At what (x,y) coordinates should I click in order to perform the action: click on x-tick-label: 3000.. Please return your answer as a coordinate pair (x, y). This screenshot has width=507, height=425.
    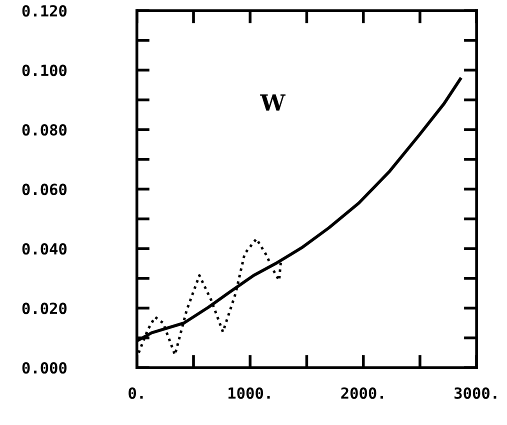
    Looking at the image, I should click on (475, 393).